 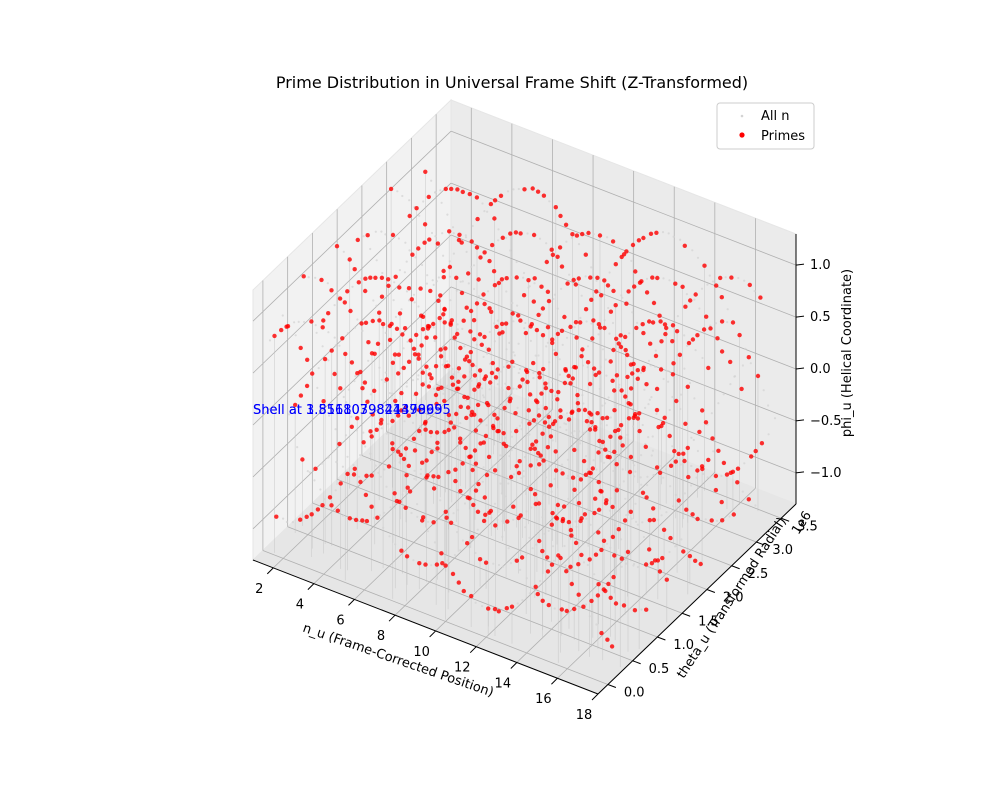 What do you see at coordinates (820, 317) in the screenshot?
I see `z-tick-label: 0.5` at bounding box center [820, 317].